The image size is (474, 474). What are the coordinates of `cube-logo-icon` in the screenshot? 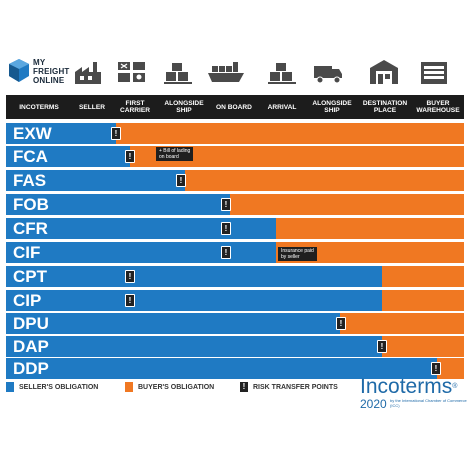 It's located at (19, 70).